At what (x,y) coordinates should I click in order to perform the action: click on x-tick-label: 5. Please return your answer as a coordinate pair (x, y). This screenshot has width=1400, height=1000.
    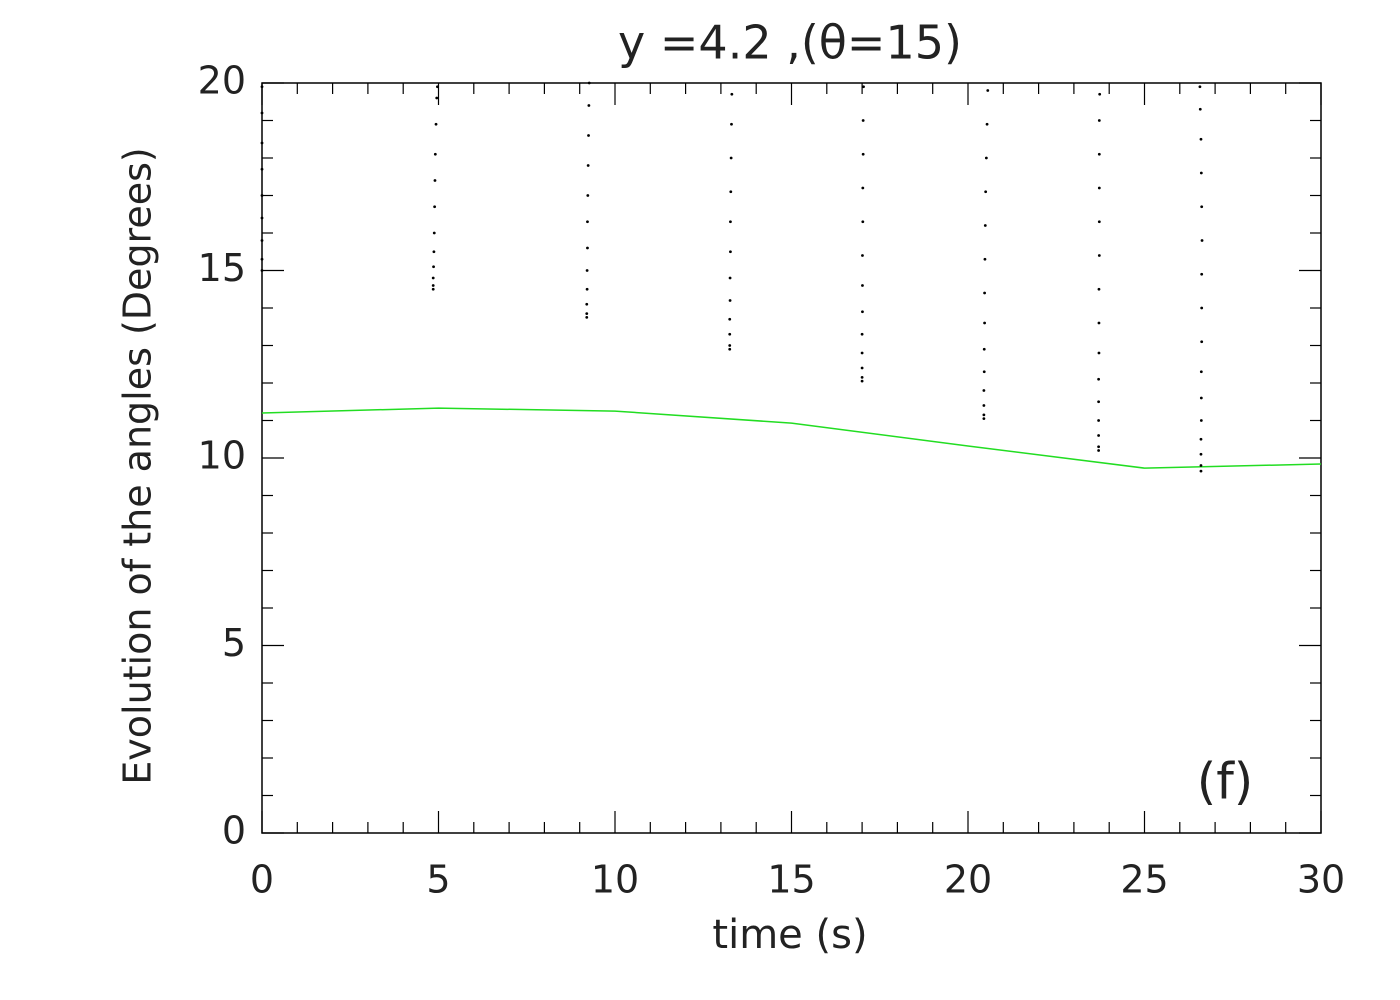
    Looking at the image, I should click on (438, 880).